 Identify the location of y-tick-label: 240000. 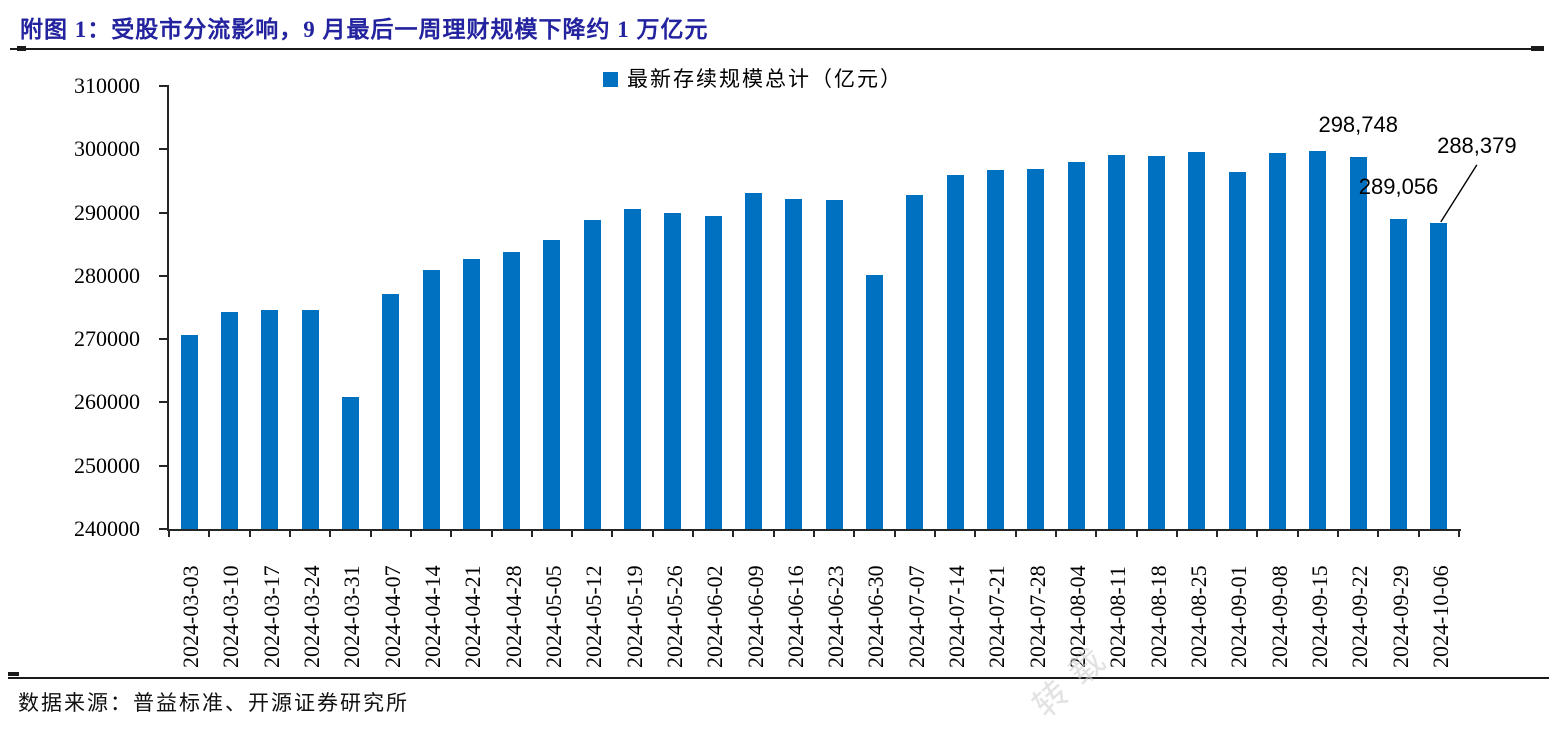
(107, 528).